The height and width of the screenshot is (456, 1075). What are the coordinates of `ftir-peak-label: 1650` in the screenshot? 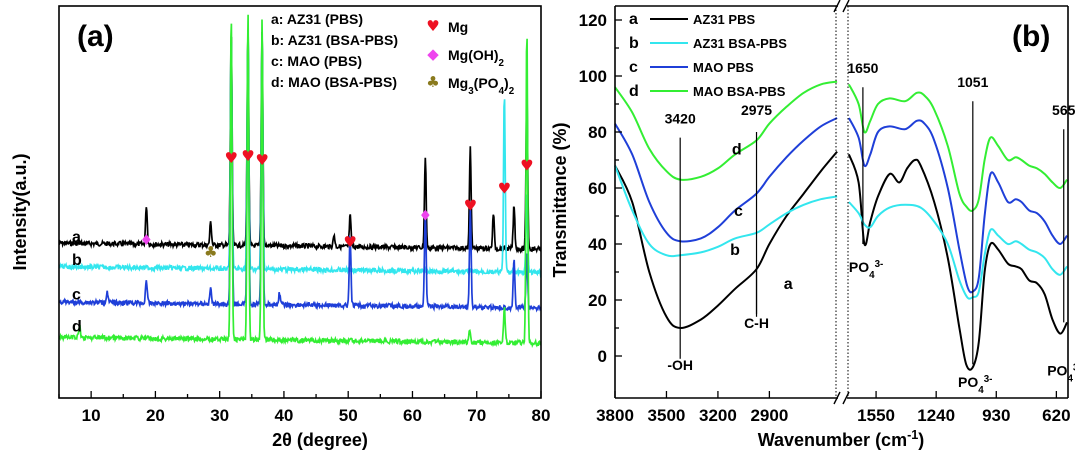 It's located at (862, 68).